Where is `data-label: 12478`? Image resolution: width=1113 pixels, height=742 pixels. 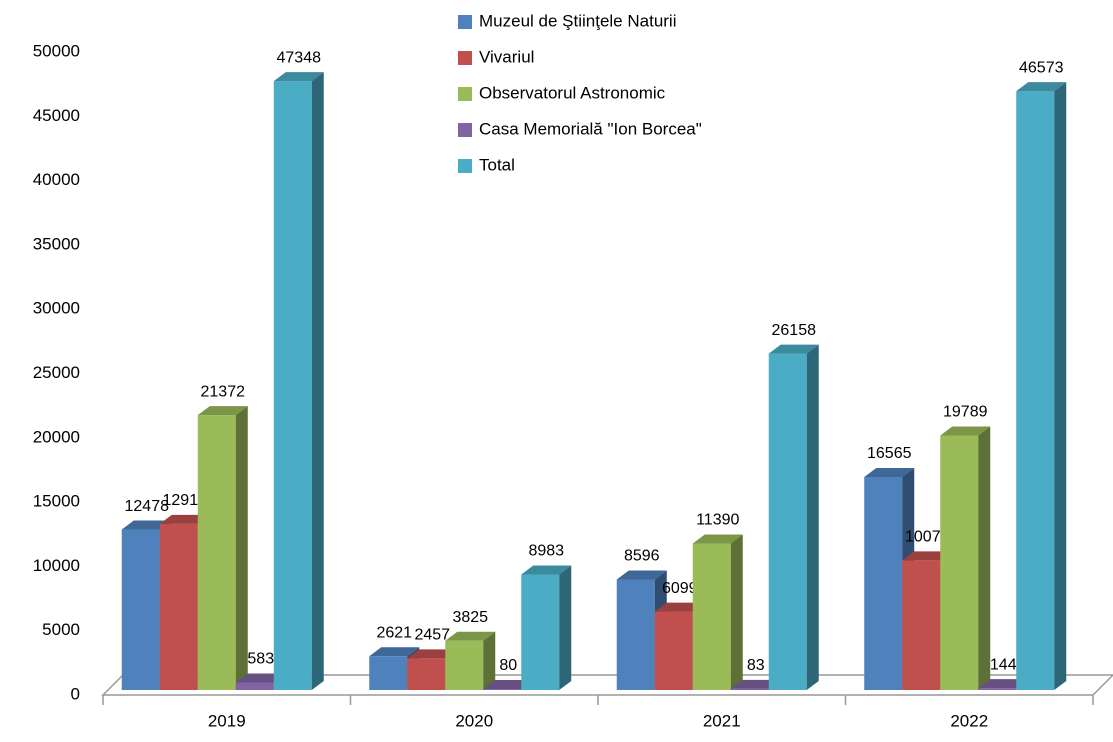 data-label: 12478 is located at coordinates (147, 506).